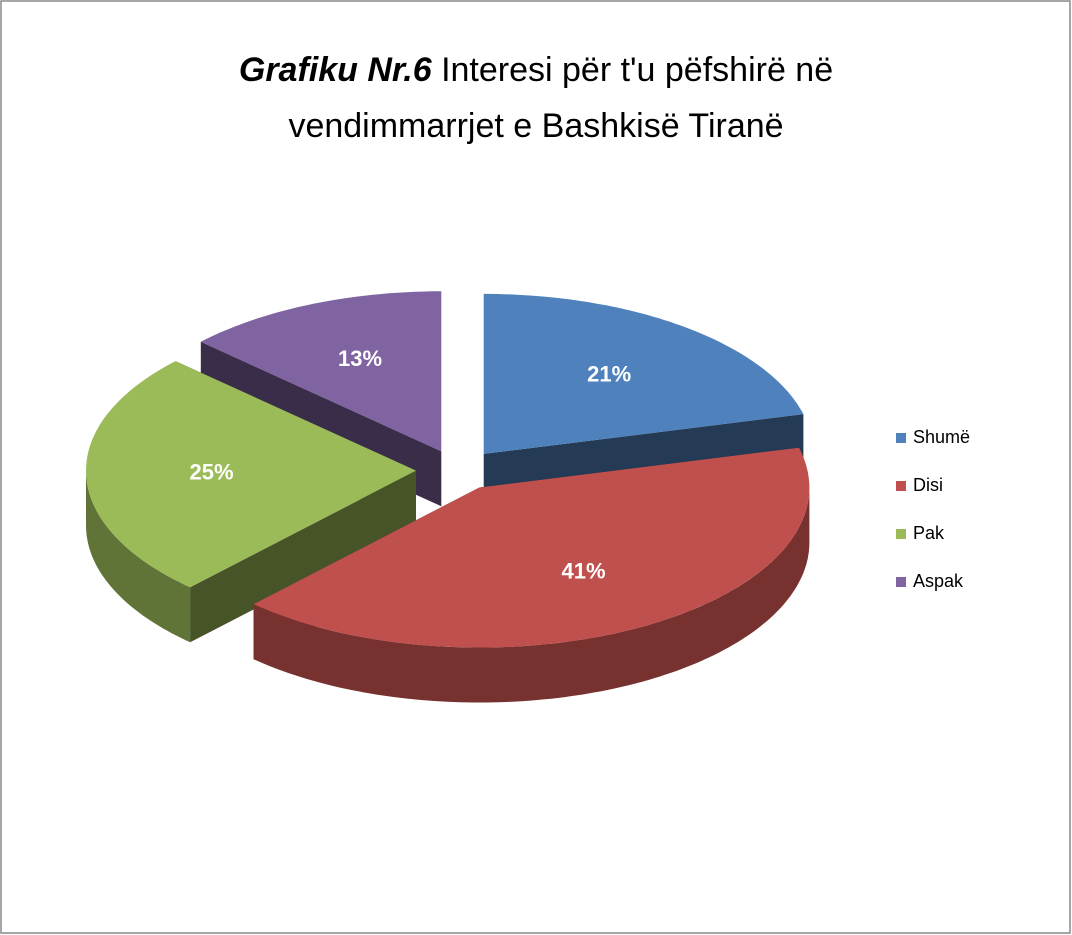 The width and height of the screenshot is (1072, 935). What do you see at coordinates (609, 373) in the screenshot?
I see `data-label: 21%` at bounding box center [609, 373].